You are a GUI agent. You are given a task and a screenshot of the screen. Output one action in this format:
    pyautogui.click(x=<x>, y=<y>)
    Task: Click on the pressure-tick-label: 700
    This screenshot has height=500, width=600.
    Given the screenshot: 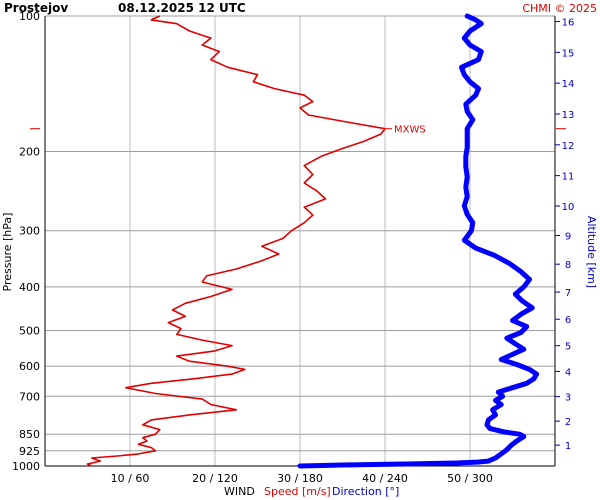 What is the action you would take?
    pyautogui.click(x=29, y=396)
    